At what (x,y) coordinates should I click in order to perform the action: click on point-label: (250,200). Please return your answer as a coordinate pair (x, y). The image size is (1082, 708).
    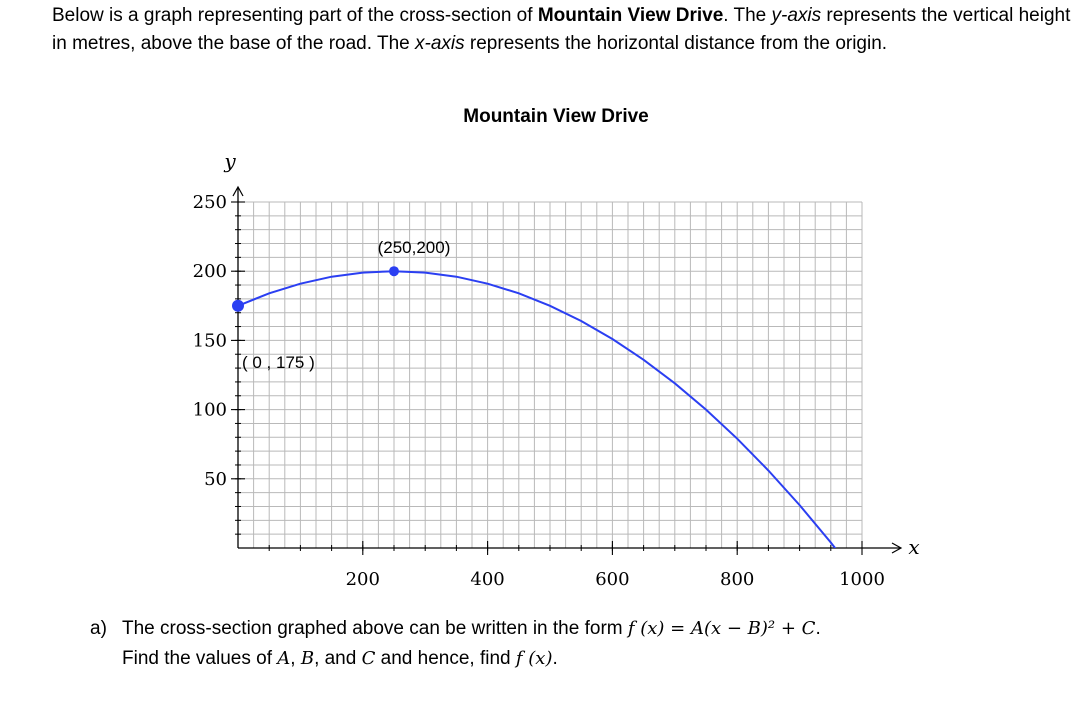
    Looking at the image, I should click on (414, 247).